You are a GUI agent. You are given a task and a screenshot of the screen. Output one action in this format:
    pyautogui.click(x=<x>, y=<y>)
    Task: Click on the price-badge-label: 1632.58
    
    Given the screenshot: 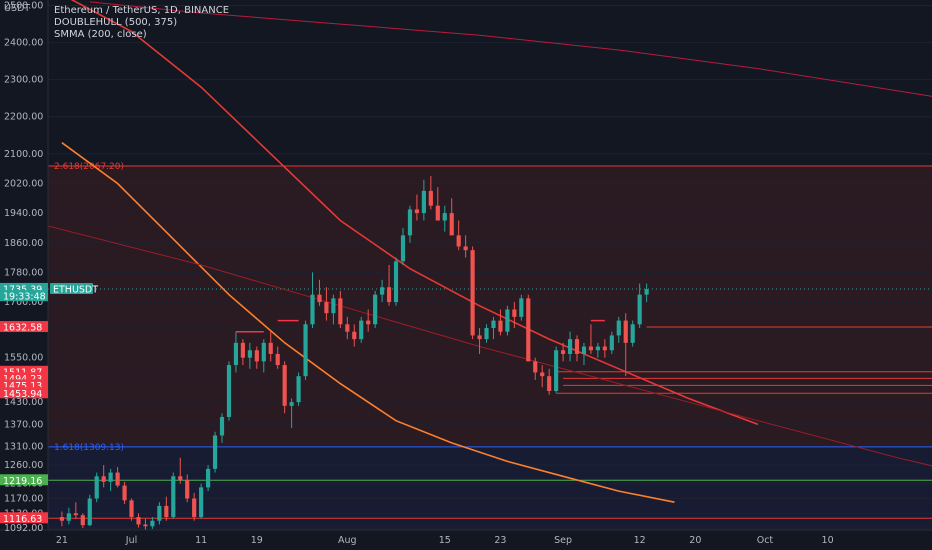 What is the action you would take?
    pyautogui.click(x=22, y=328)
    